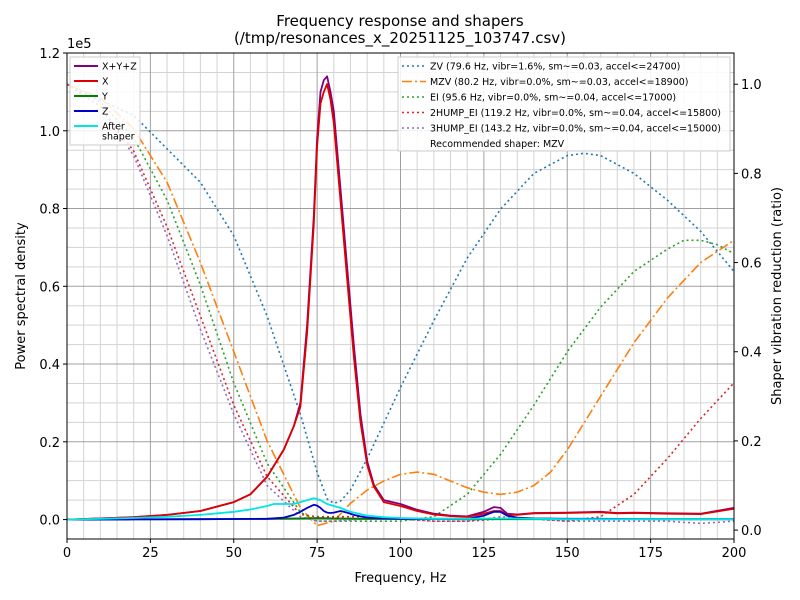 The width and height of the screenshot is (800, 600). Describe the element at coordinates (49, 210) in the screenshot. I see `y-left-tick-label: 0.8` at that location.